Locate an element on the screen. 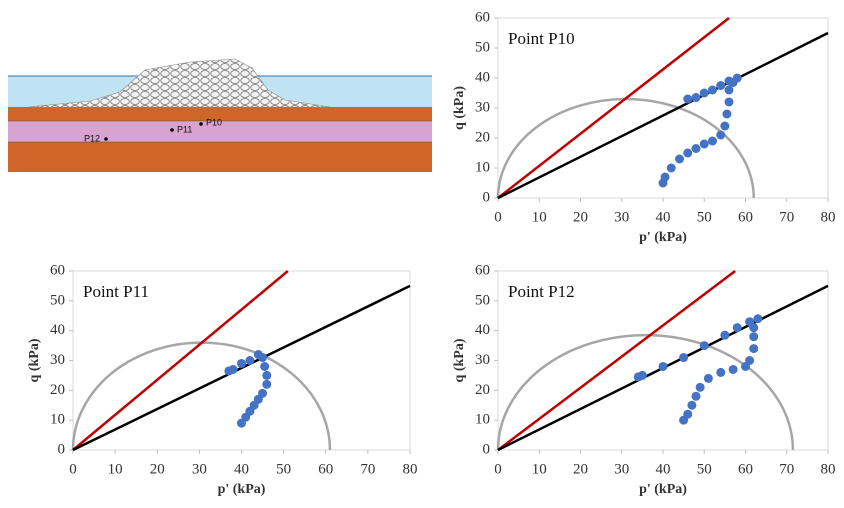  cross-section: P10 P11 P12 is located at coordinates (220, 115).